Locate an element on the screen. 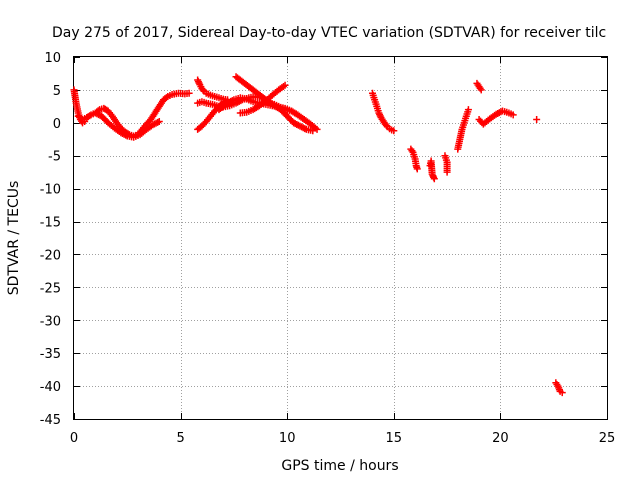  y-tick-label: -35 is located at coordinates (50, 354).